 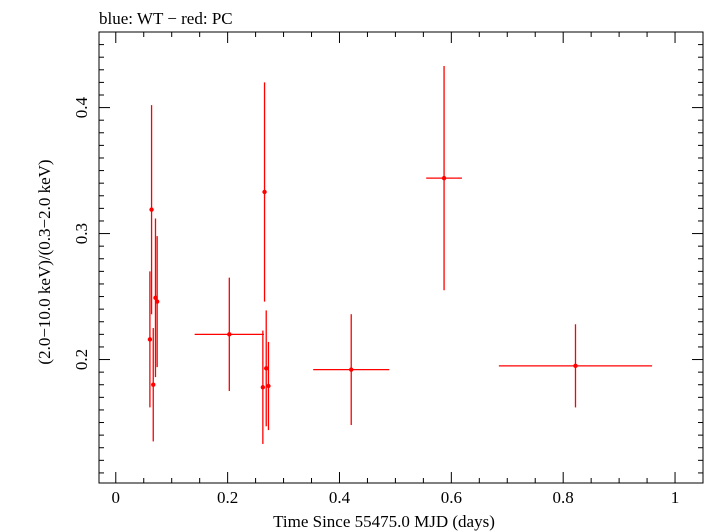 I want to click on x-axis-label: Time Since 55475.0 MJD (days), so click(x=384, y=521).